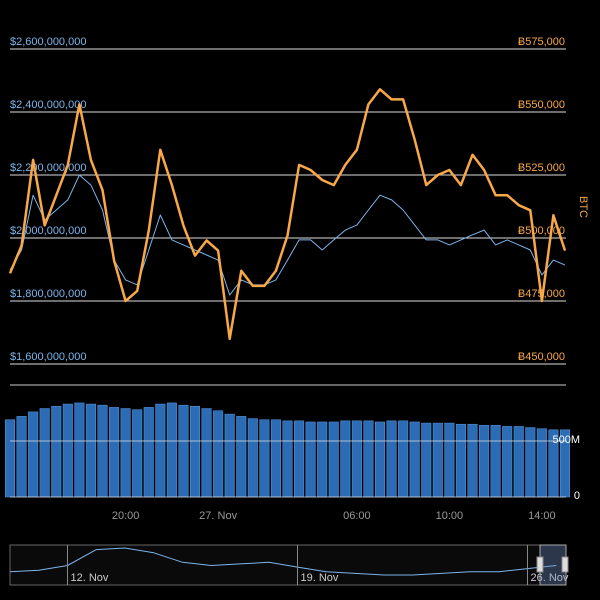 The height and width of the screenshot is (600, 600). I want to click on y-tick-label: $2,200,000,000, so click(48, 168).